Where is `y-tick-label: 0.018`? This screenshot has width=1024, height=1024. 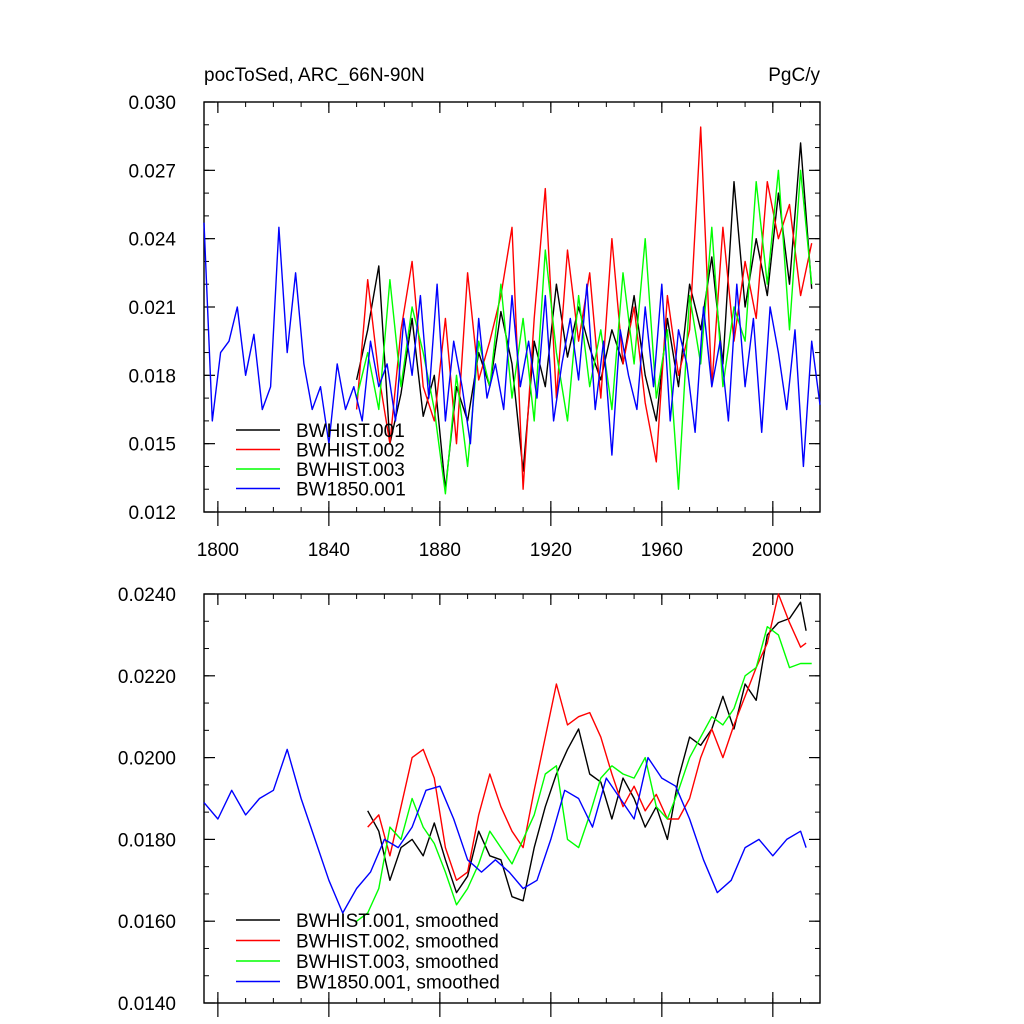 y-tick-label: 0.018 is located at coordinates (152, 376).